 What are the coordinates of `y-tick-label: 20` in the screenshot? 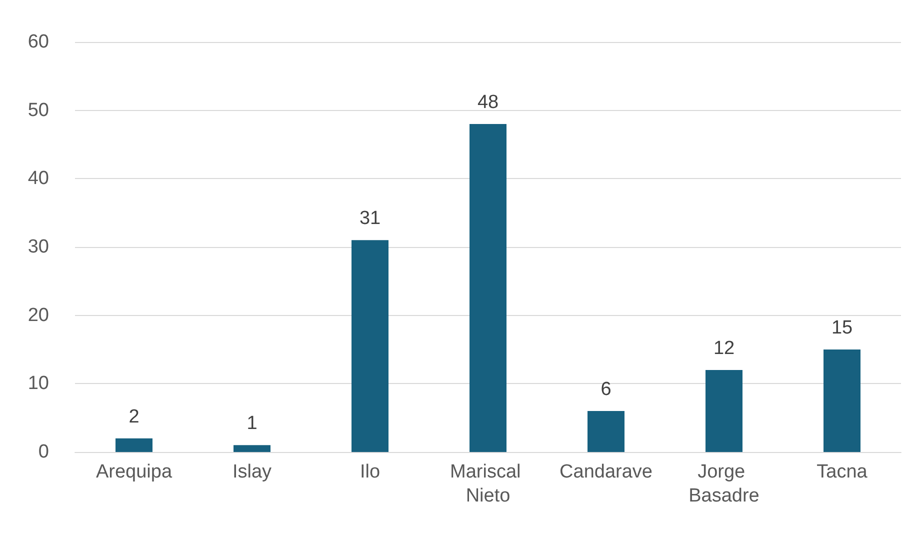 It's located at (38, 315).